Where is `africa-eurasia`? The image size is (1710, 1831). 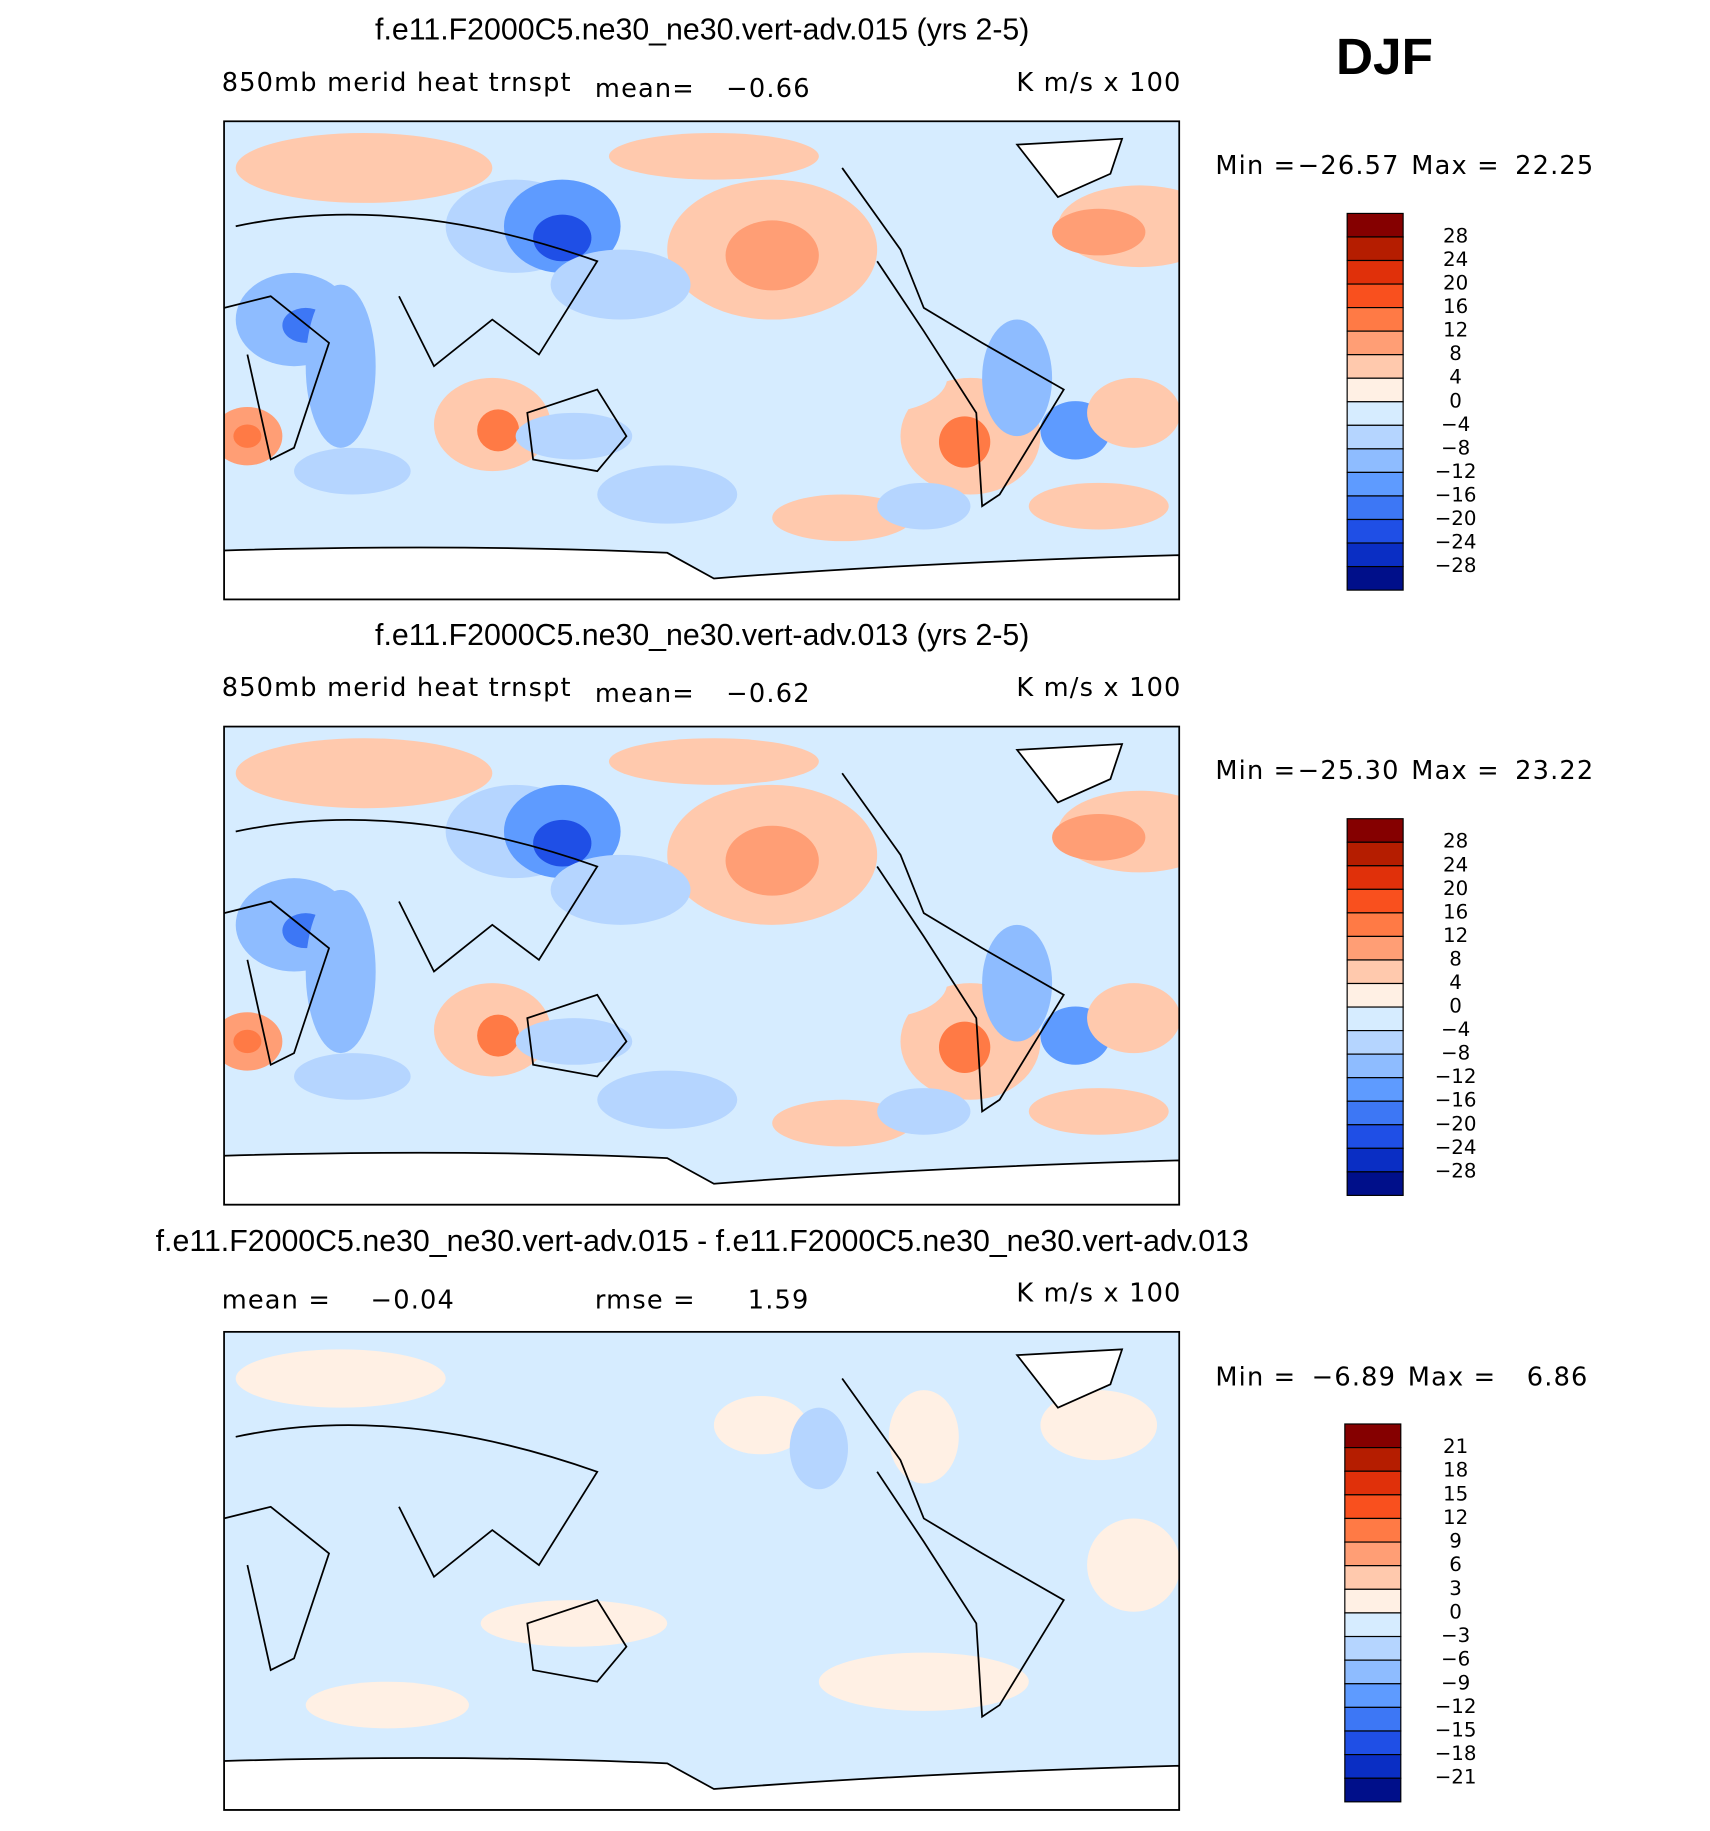
africa-eurasia is located at coordinates (411, 943).